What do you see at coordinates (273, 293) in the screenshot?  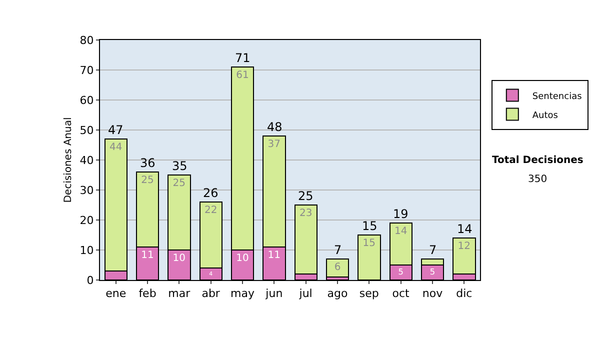 I see `x-tick-label: jun` at bounding box center [273, 293].